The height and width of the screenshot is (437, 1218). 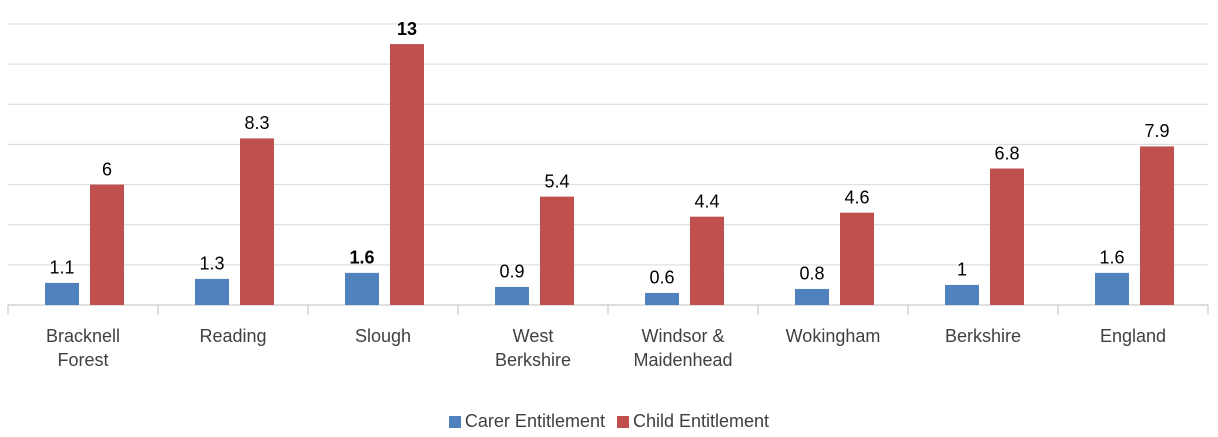 What do you see at coordinates (701, 421) in the screenshot?
I see `legend-label: Child Entitlement` at bounding box center [701, 421].